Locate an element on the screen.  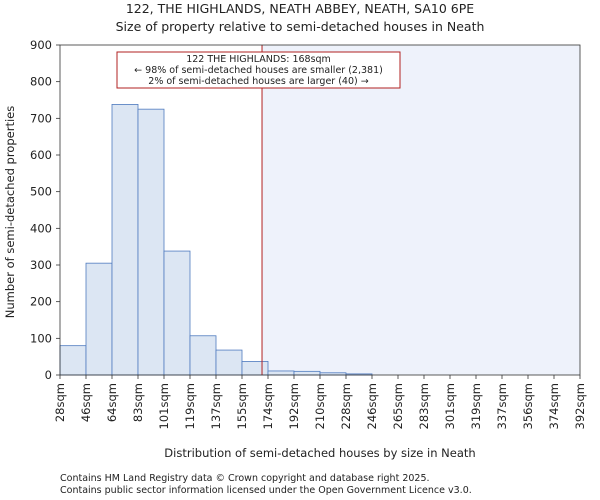
x-tick-label: 265sqm is located at coordinates (398, 406).